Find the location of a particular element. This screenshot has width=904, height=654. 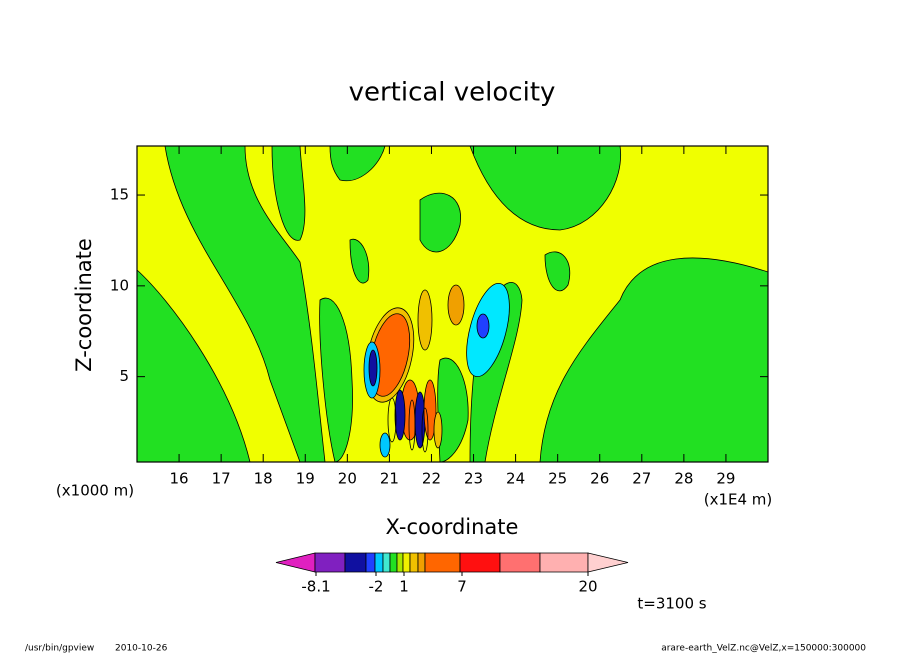

y-axis-label: Z-coordinate is located at coordinates (84, 305).